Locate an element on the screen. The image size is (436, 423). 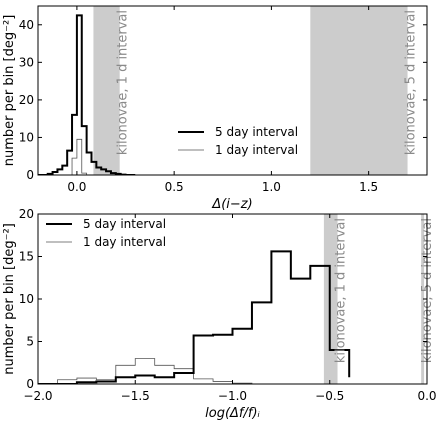
x-axis-label: Δ(i−z) is located at coordinates (231, 204).